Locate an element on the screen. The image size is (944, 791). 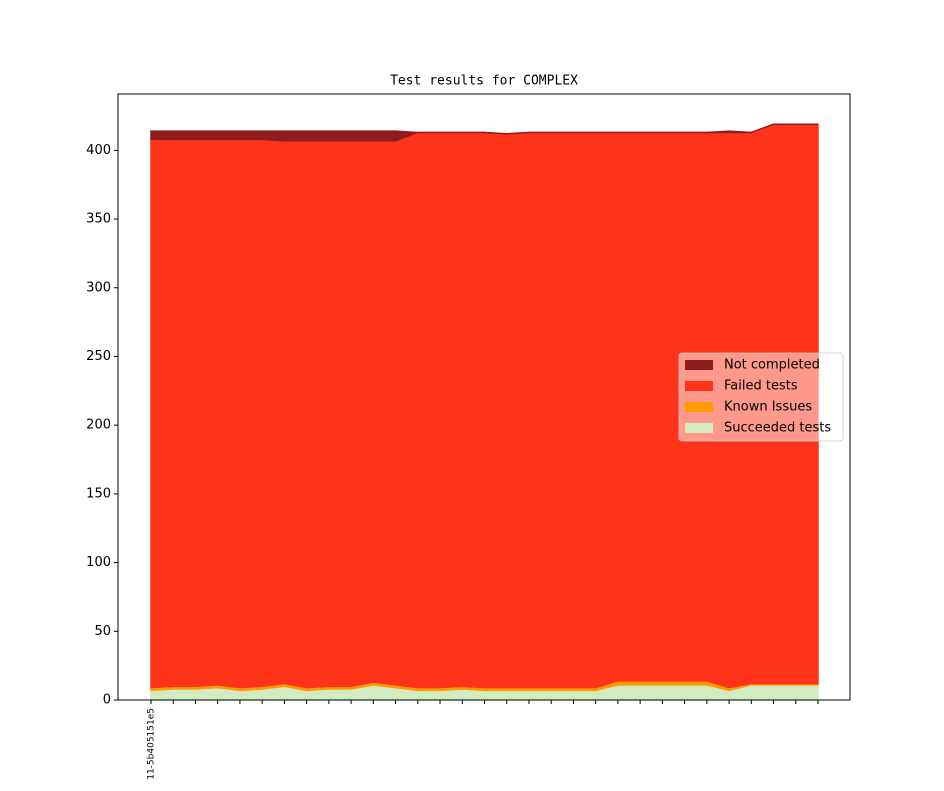
y-tick-label: 200 is located at coordinates (98, 425).